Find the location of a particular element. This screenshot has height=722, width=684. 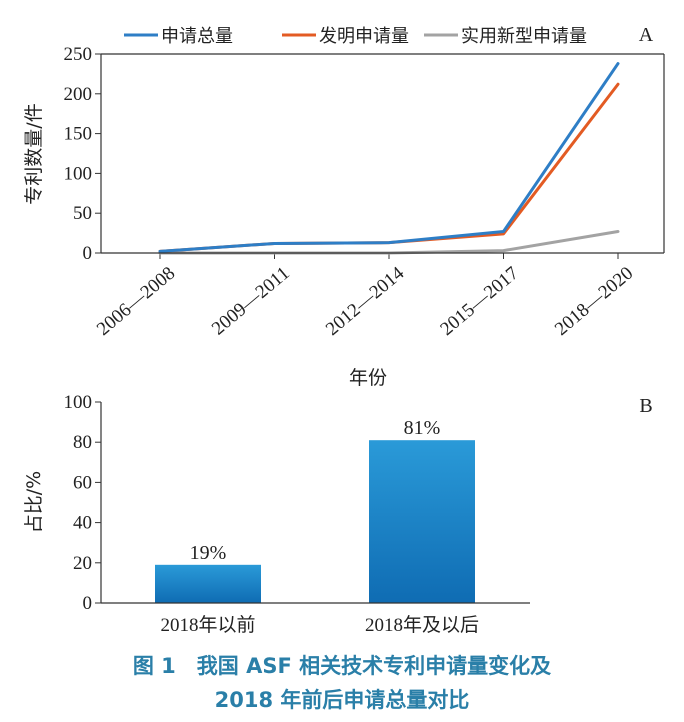

y-tick-label: 80 is located at coordinates (82, 442).